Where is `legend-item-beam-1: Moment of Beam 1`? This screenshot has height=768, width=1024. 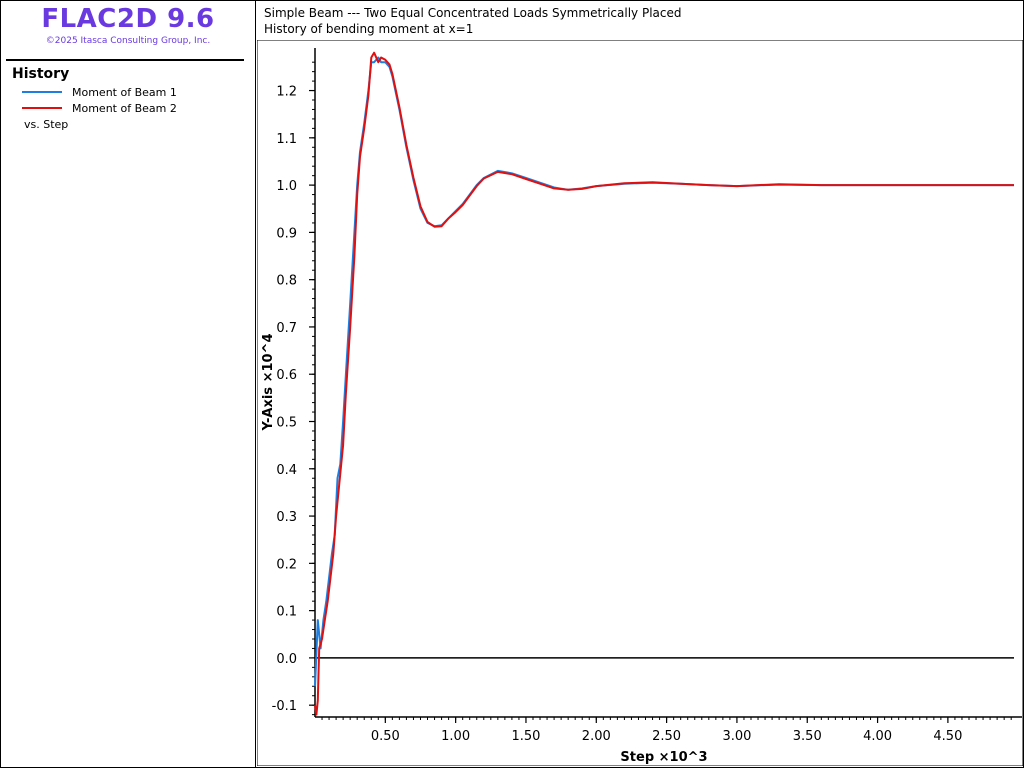
legend-item-beam-1: Moment of Beam 1 is located at coordinates (99, 92).